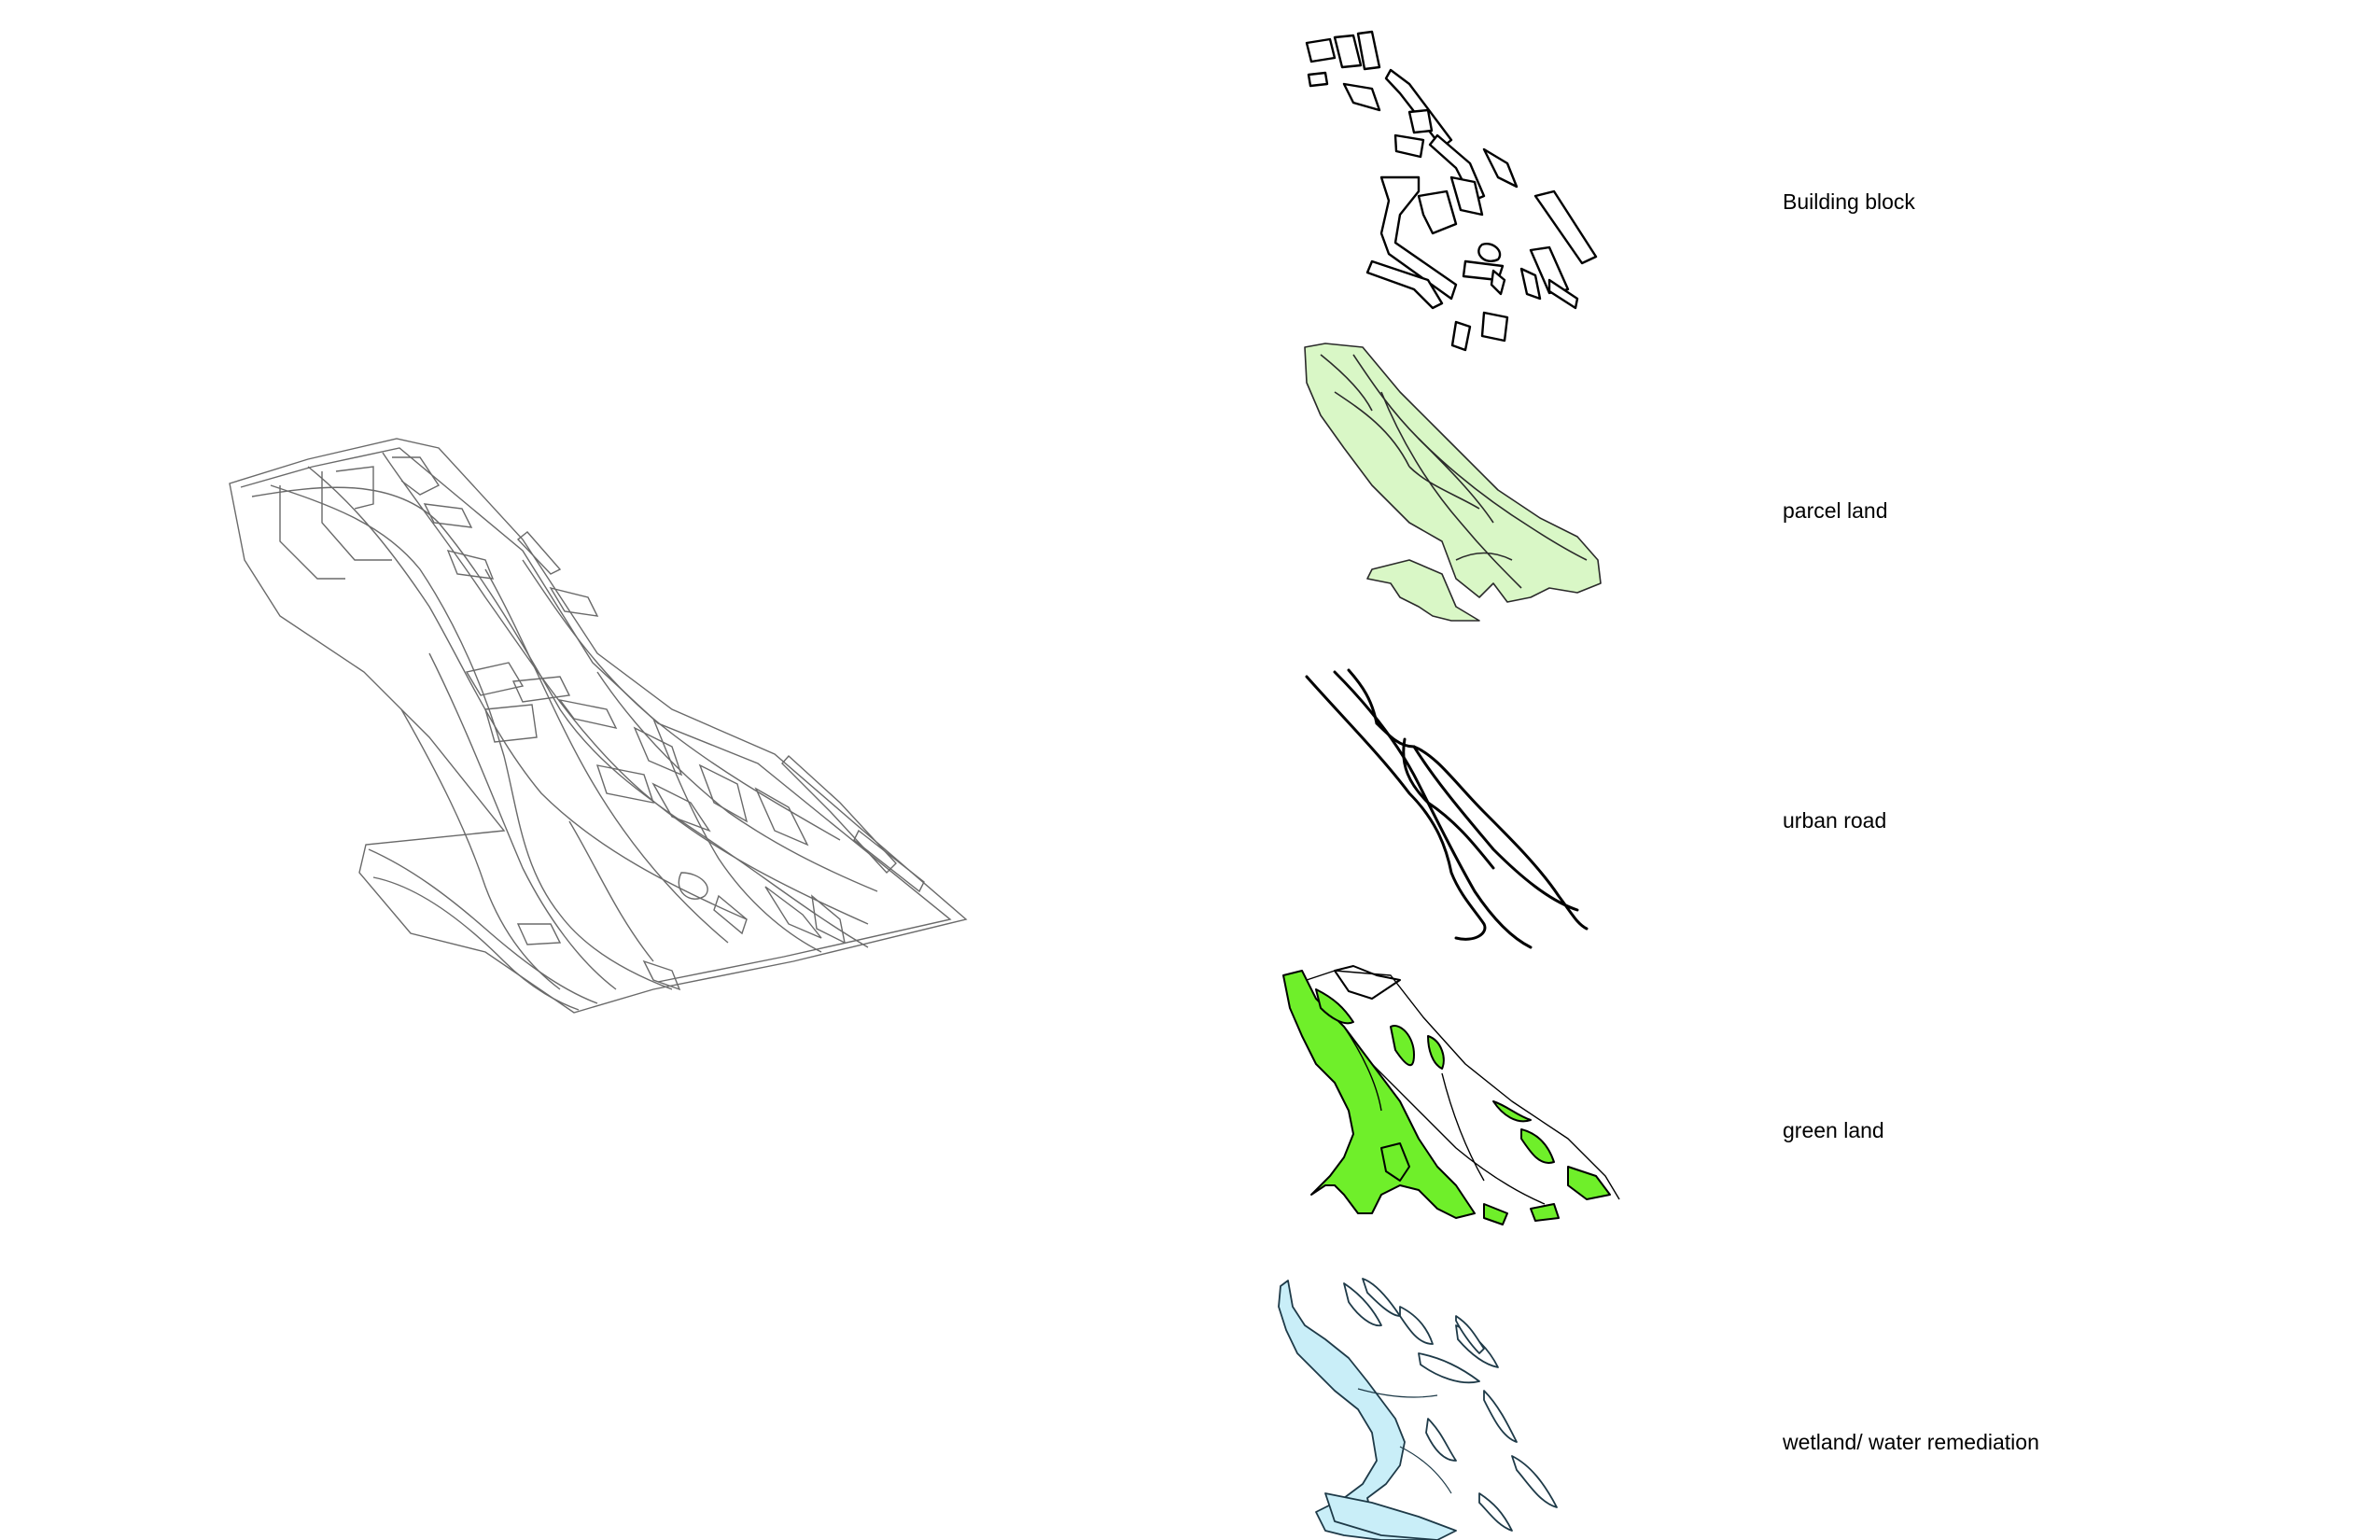 The height and width of the screenshot is (1540, 2380). Describe the element at coordinates (1447, 808) in the screenshot. I see `urban-road-layer` at that location.